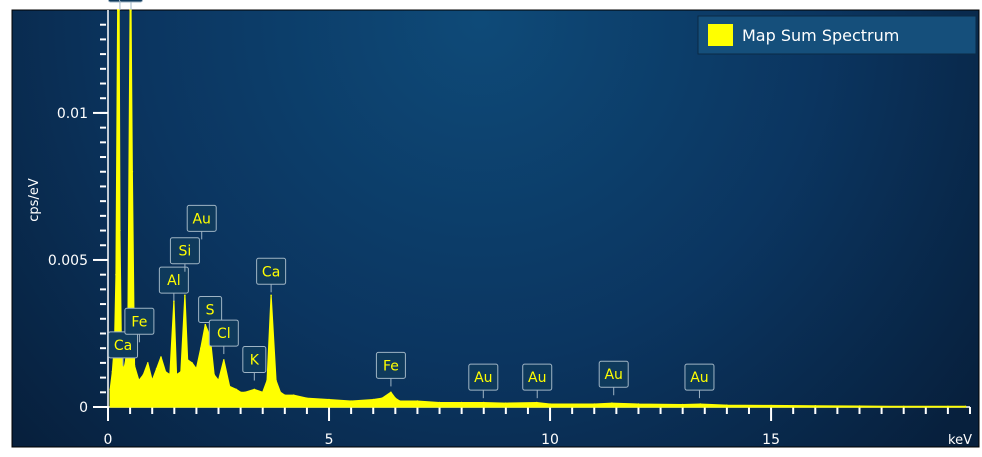  I want to click on legend-swatch, so click(720, 35).